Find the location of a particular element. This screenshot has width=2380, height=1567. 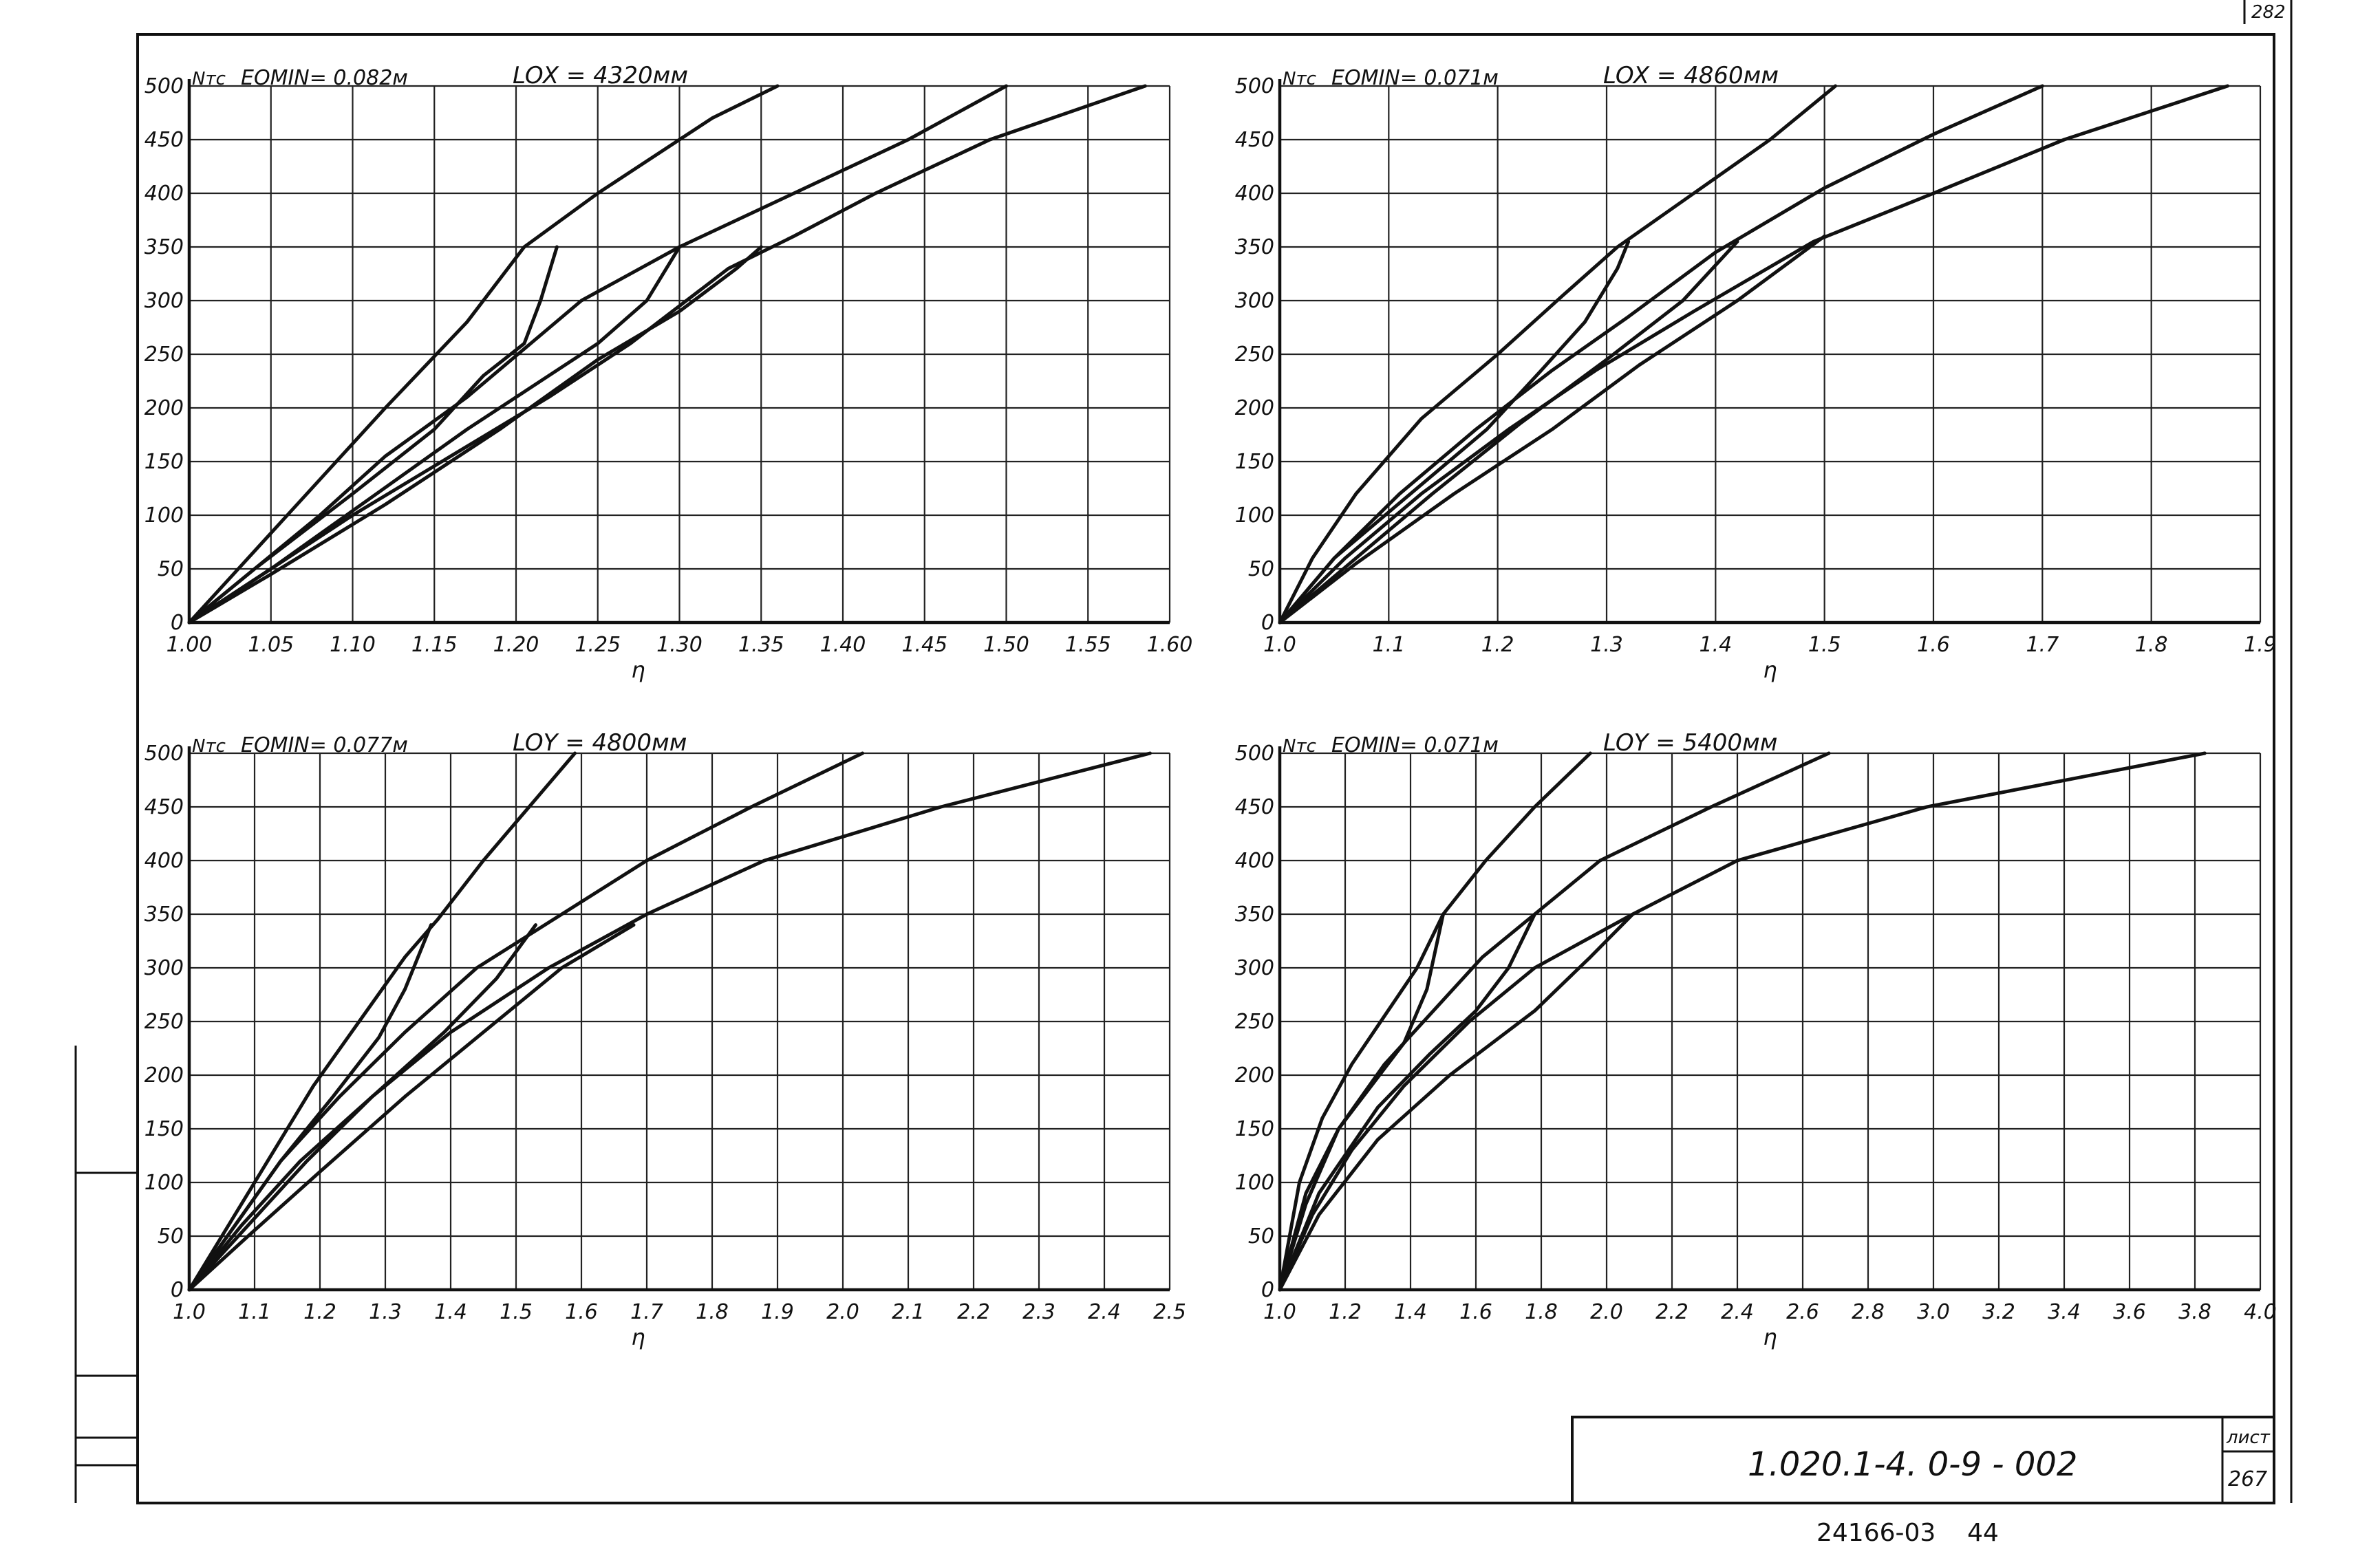

sheet-label: лист is located at coordinates (2248, 1437).